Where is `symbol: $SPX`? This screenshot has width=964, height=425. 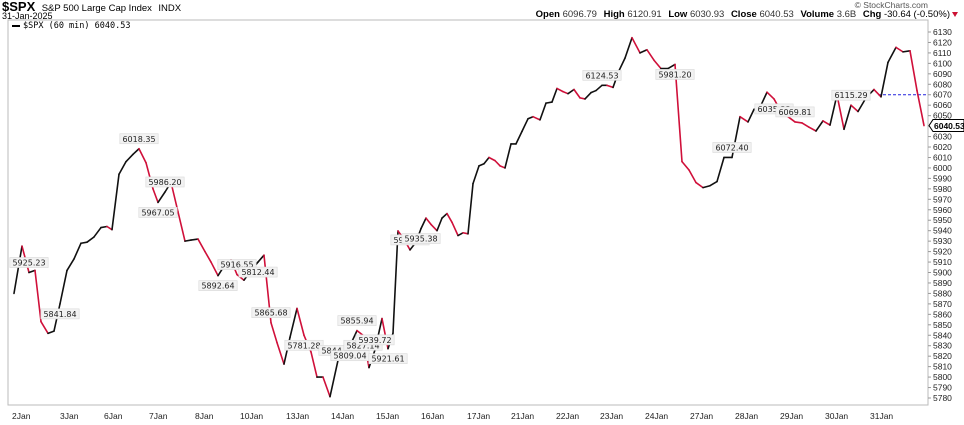
symbol: $SPX is located at coordinates (19, 7).